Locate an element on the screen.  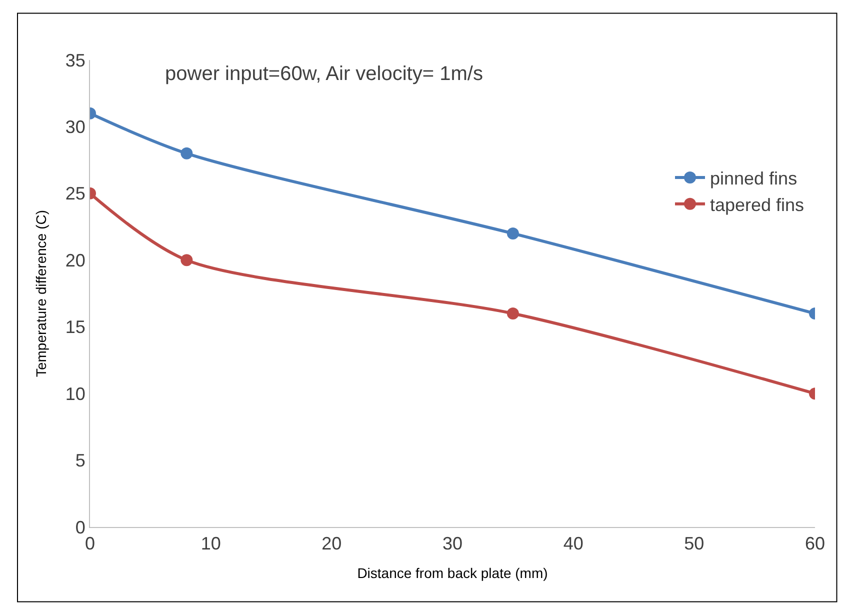
y-tick-label: 30 is located at coordinates (75, 127).